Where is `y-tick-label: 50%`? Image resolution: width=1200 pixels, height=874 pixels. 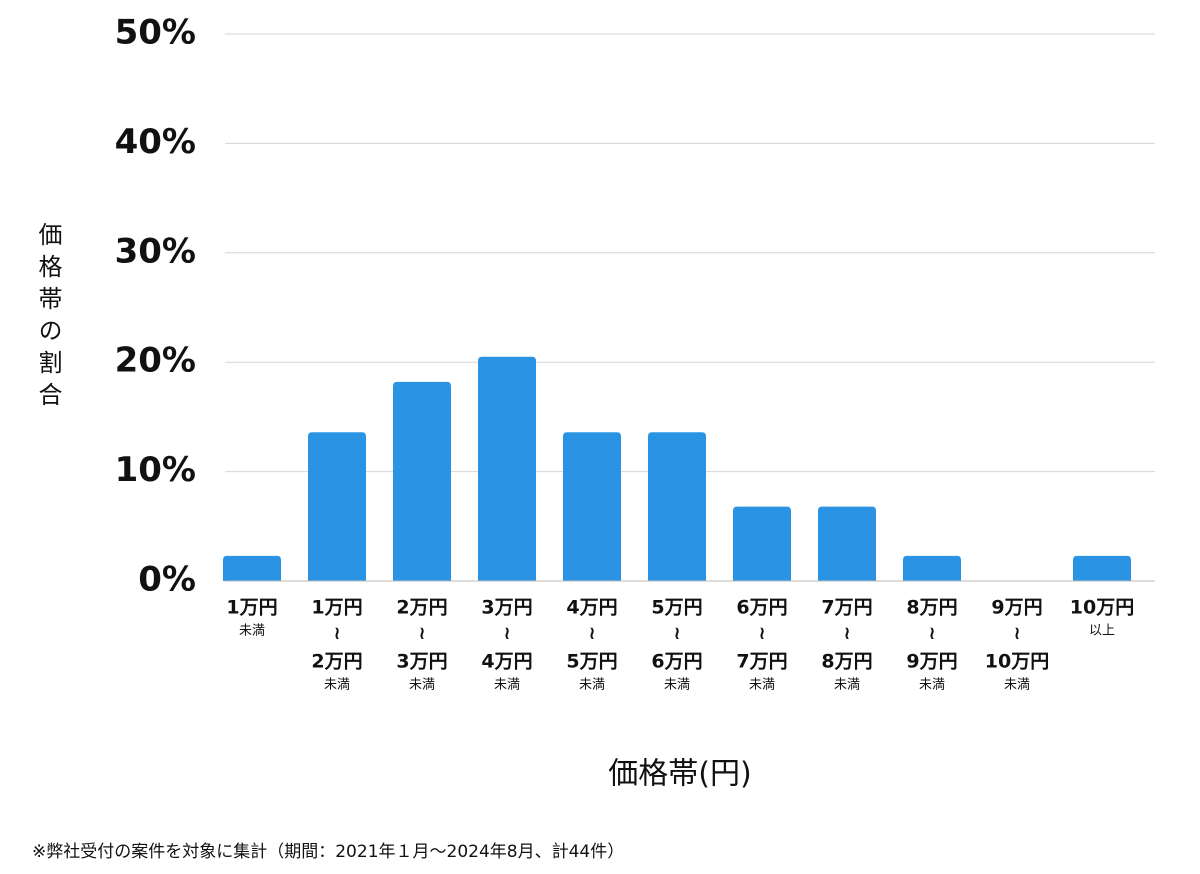 y-tick-label: 50% is located at coordinates (155, 33).